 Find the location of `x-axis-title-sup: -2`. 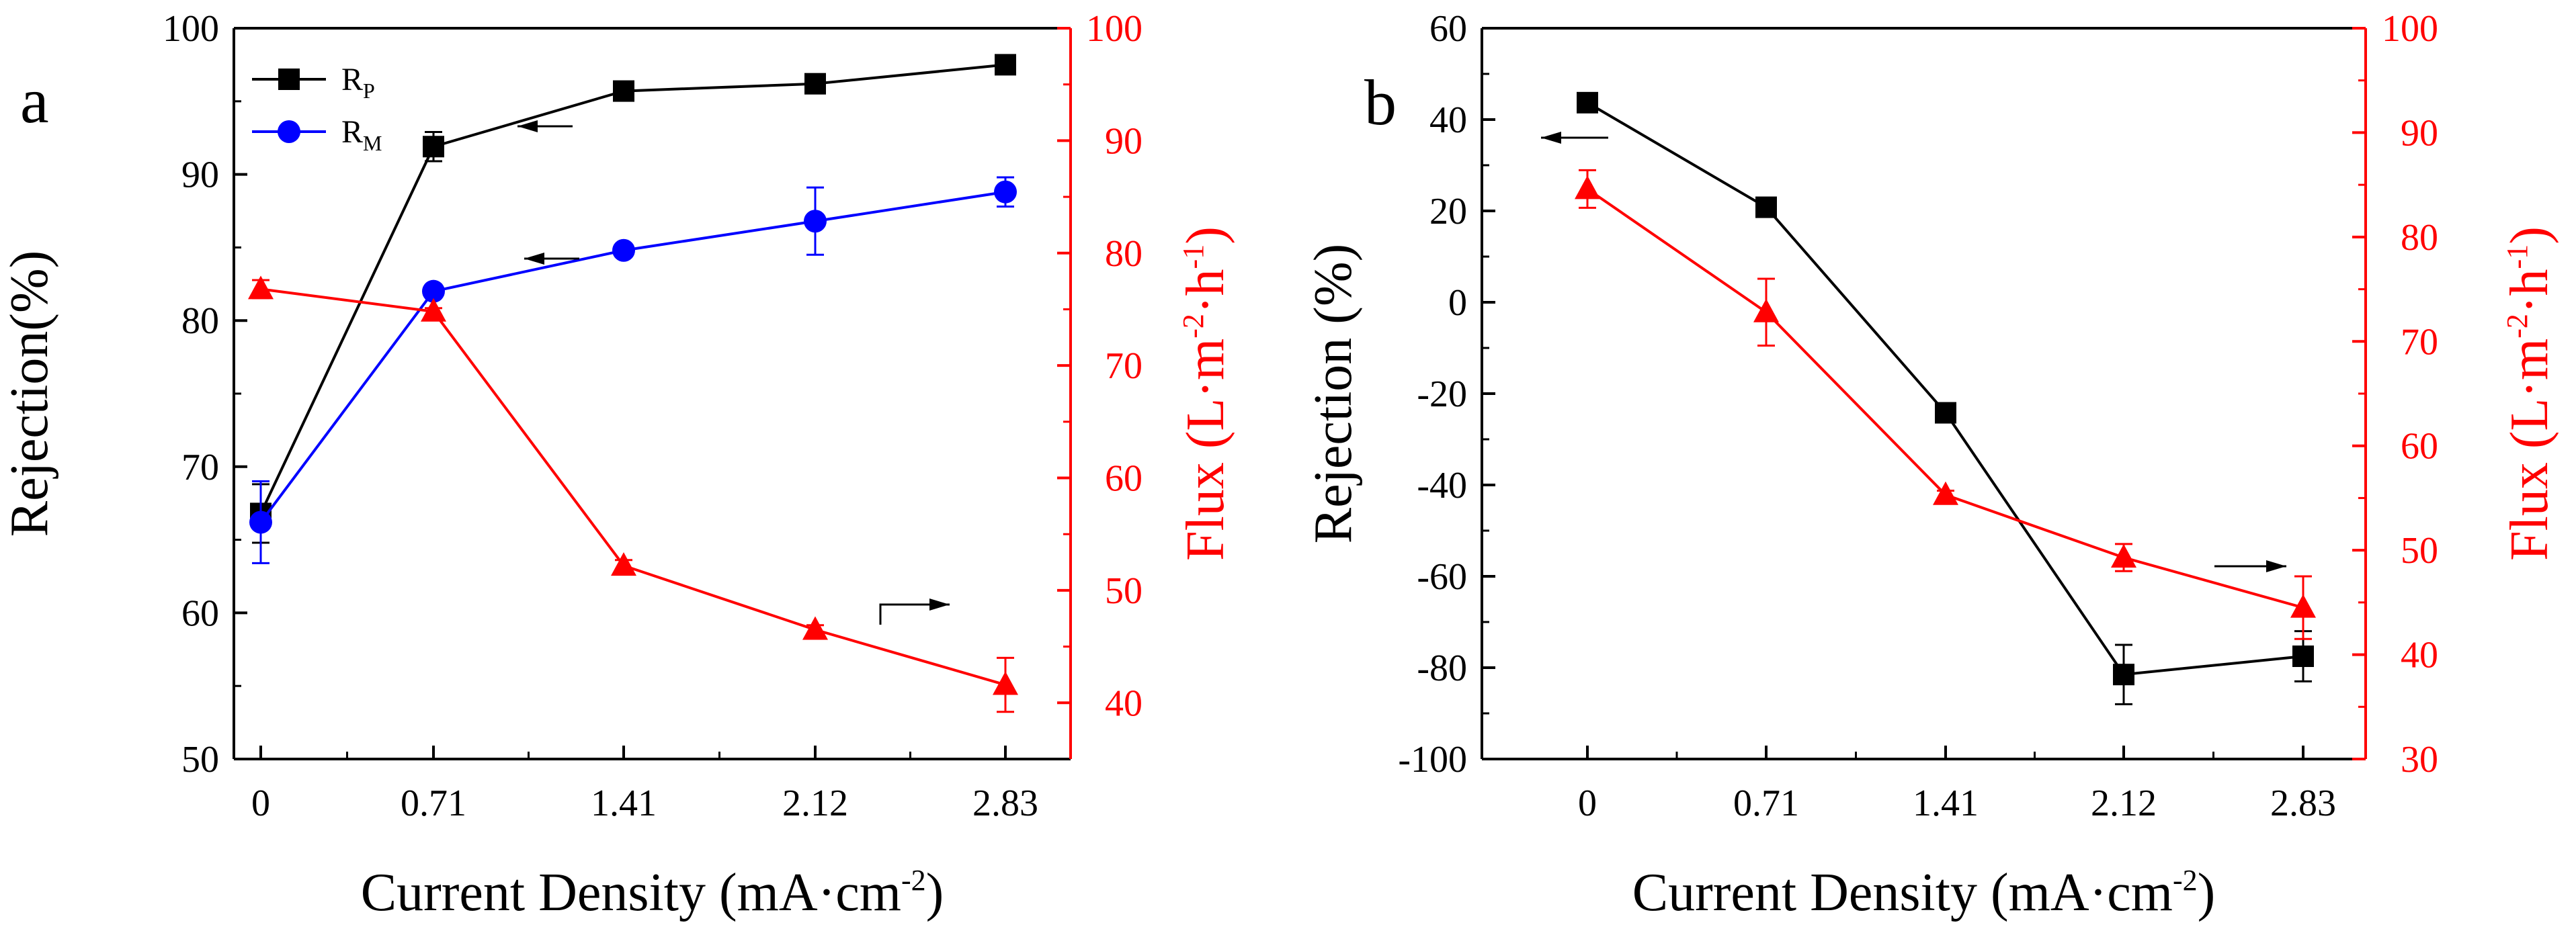

x-axis-title-sup: -2 is located at coordinates (2185, 880).